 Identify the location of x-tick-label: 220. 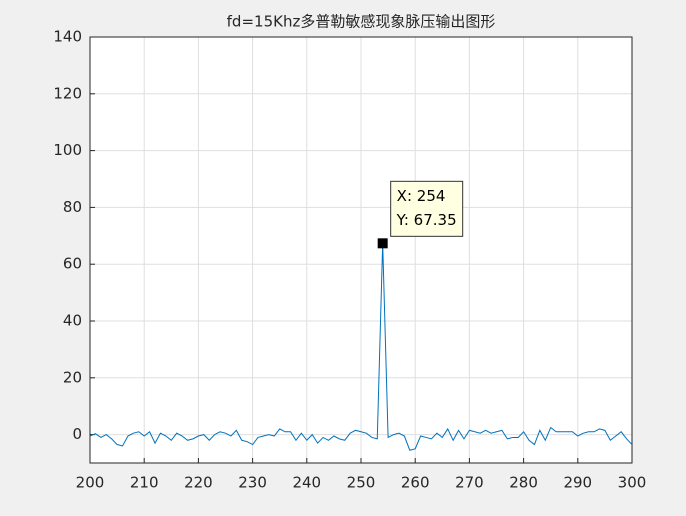
(198, 483).